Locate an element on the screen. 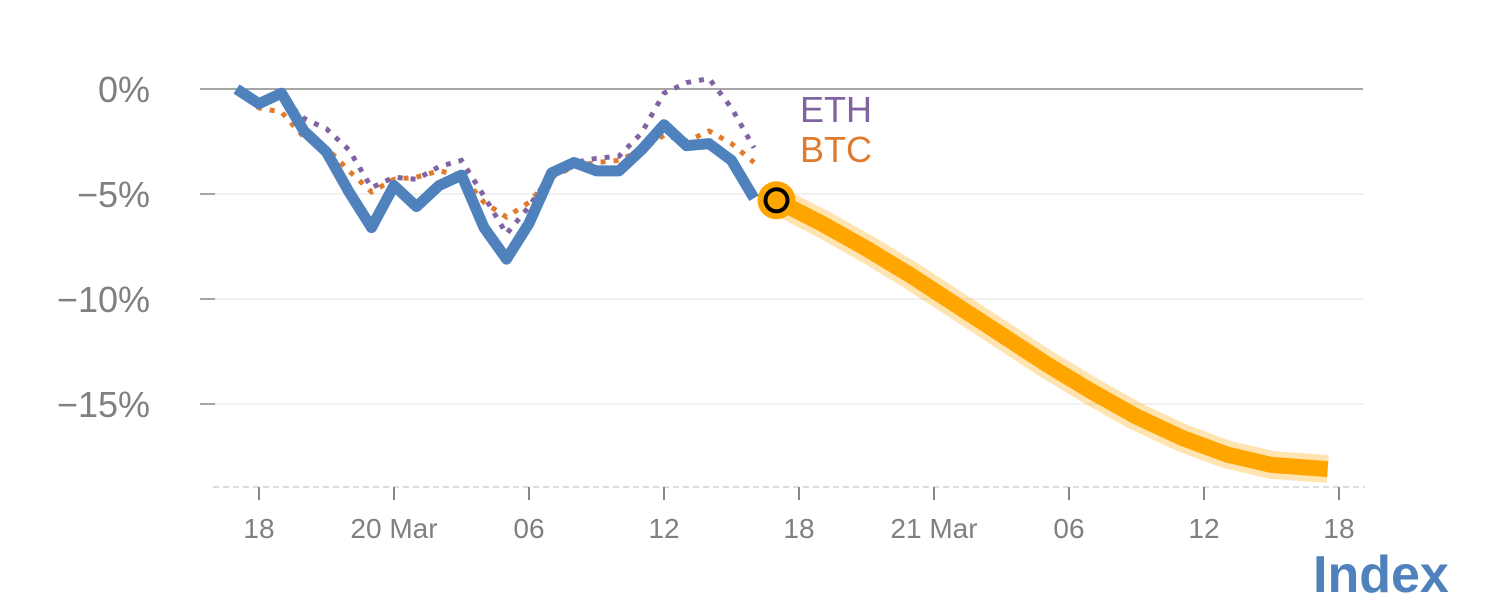 Image resolution: width=1500 pixels, height=605 pixels. btc-series-line is located at coordinates (495, 155).